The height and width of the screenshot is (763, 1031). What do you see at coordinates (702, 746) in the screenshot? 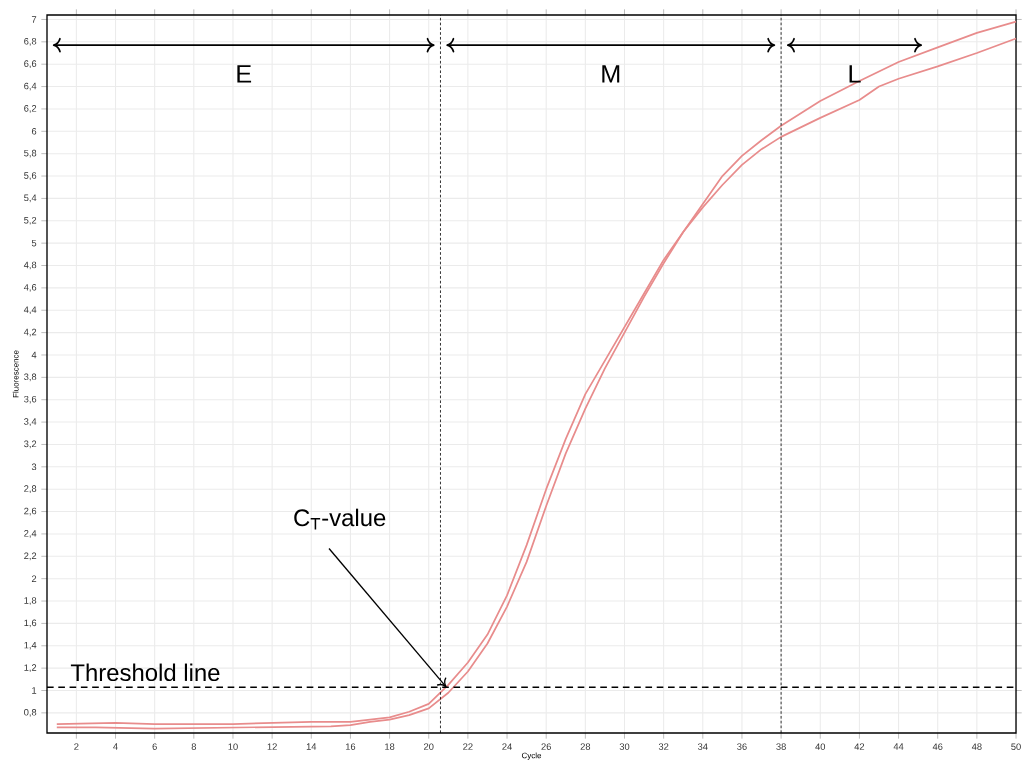
I see `x-tick-label: 34` at bounding box center [702, 746].